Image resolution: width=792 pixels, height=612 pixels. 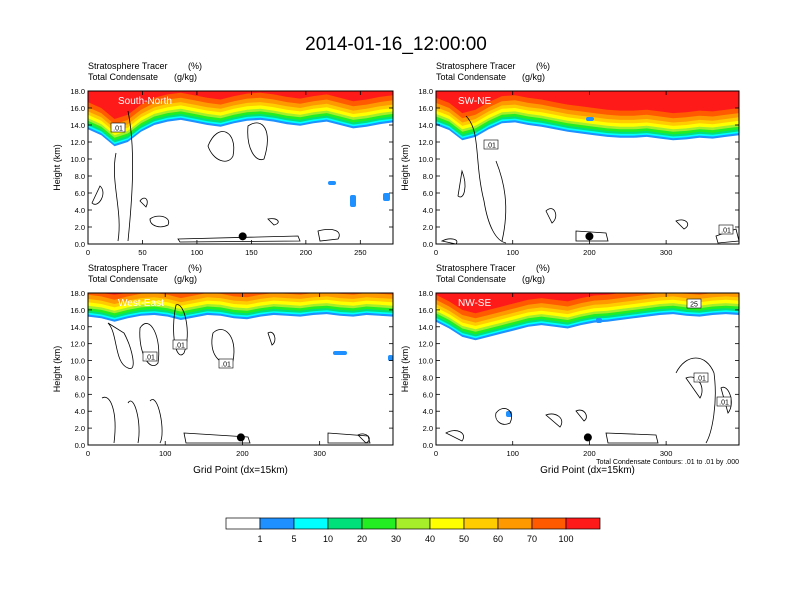 I want to click on y-tick-label: 14.0, so click(x=425, y=327).